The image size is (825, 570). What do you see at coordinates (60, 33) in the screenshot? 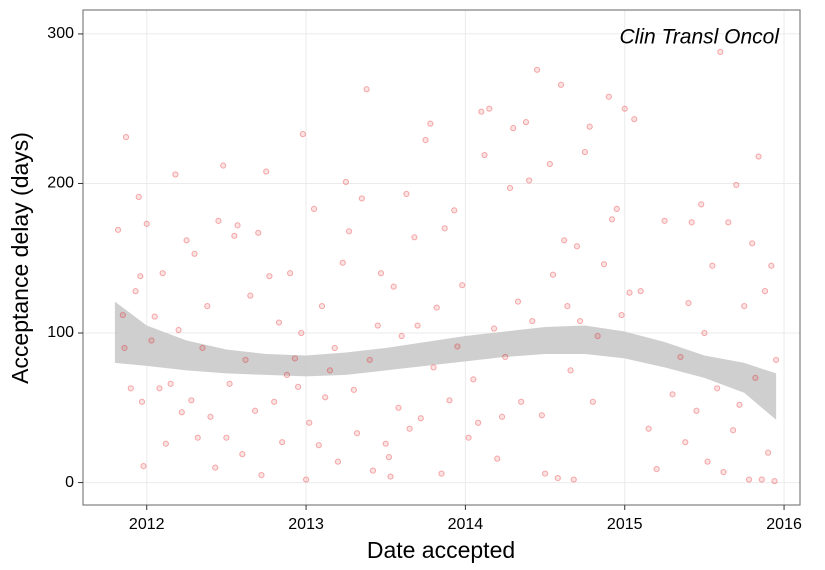
I see `y-tick-label: 300` at bounding box center [60, 33].